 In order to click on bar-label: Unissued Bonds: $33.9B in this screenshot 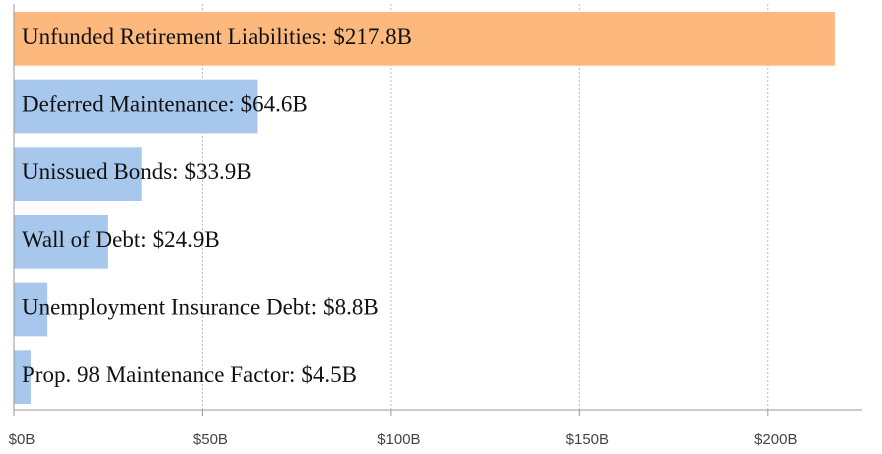, I will do `click(137, 171)`.